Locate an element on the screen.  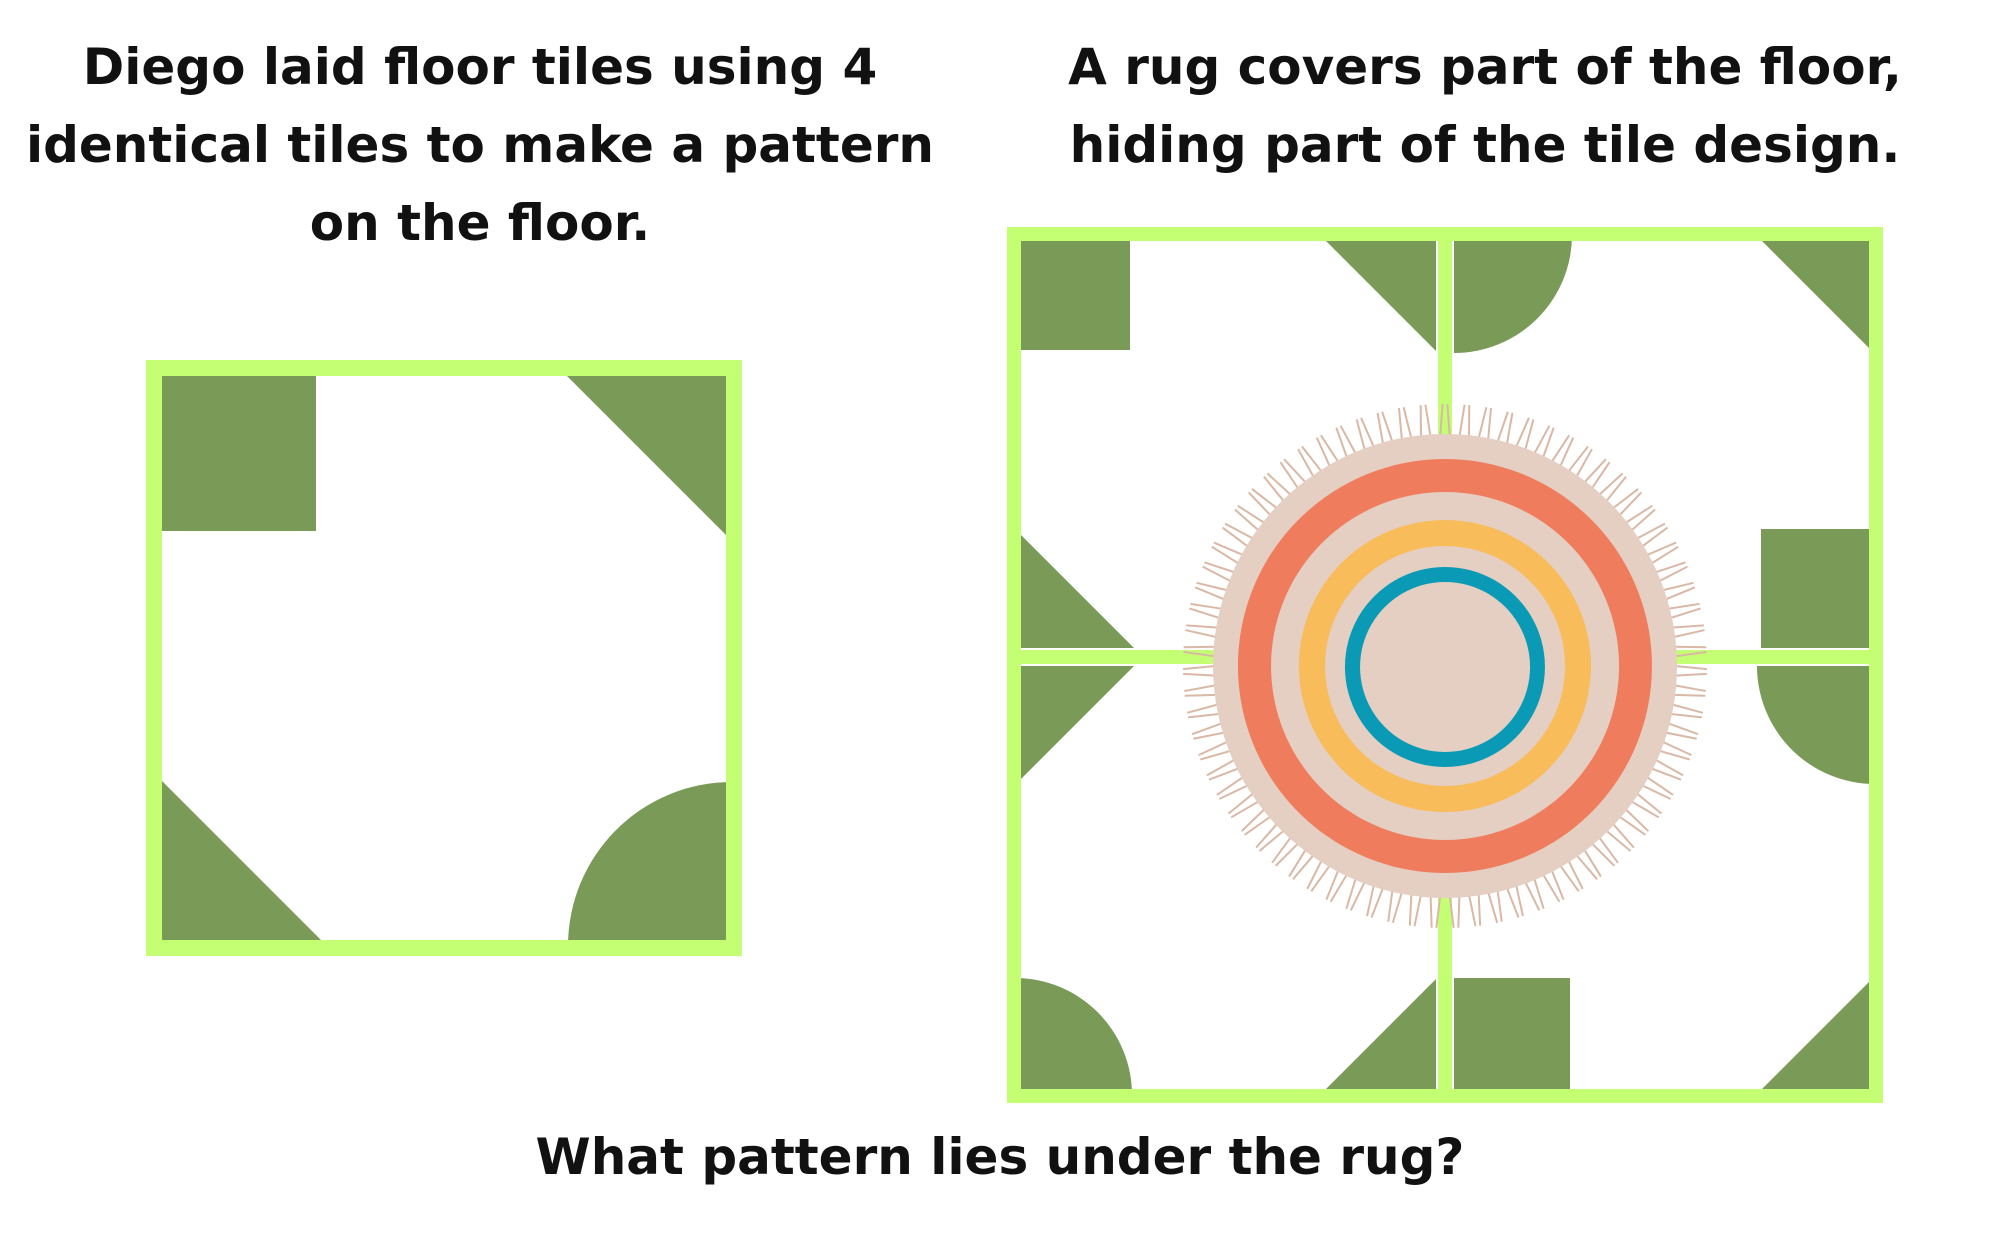
bottom-right-quarter-circle is located at coordinates (650, 864).